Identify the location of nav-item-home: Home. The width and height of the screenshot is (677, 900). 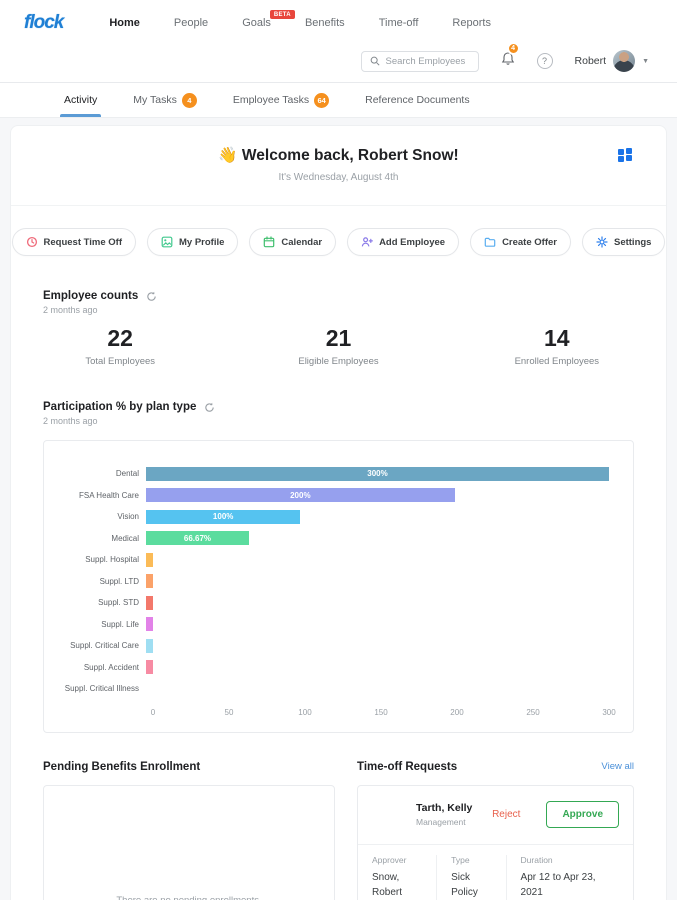
(124, 23).